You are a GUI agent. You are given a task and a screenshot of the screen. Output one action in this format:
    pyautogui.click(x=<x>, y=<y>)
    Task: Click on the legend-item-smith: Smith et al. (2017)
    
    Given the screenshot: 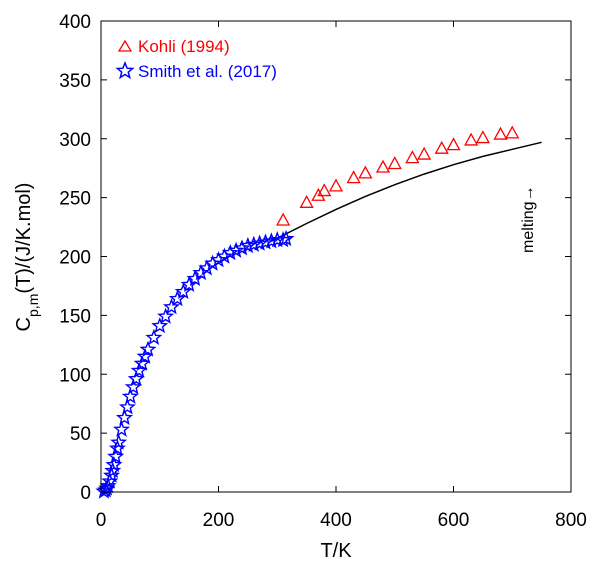 What is the action you would take?
    pyautogui.click(x=196, y=70)
    